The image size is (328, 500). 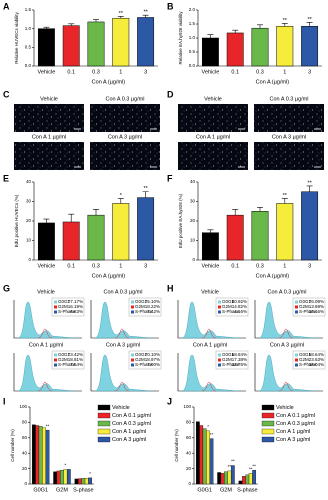 I want to click on x-tick-label: G0G1, so click(x=204, y=490).